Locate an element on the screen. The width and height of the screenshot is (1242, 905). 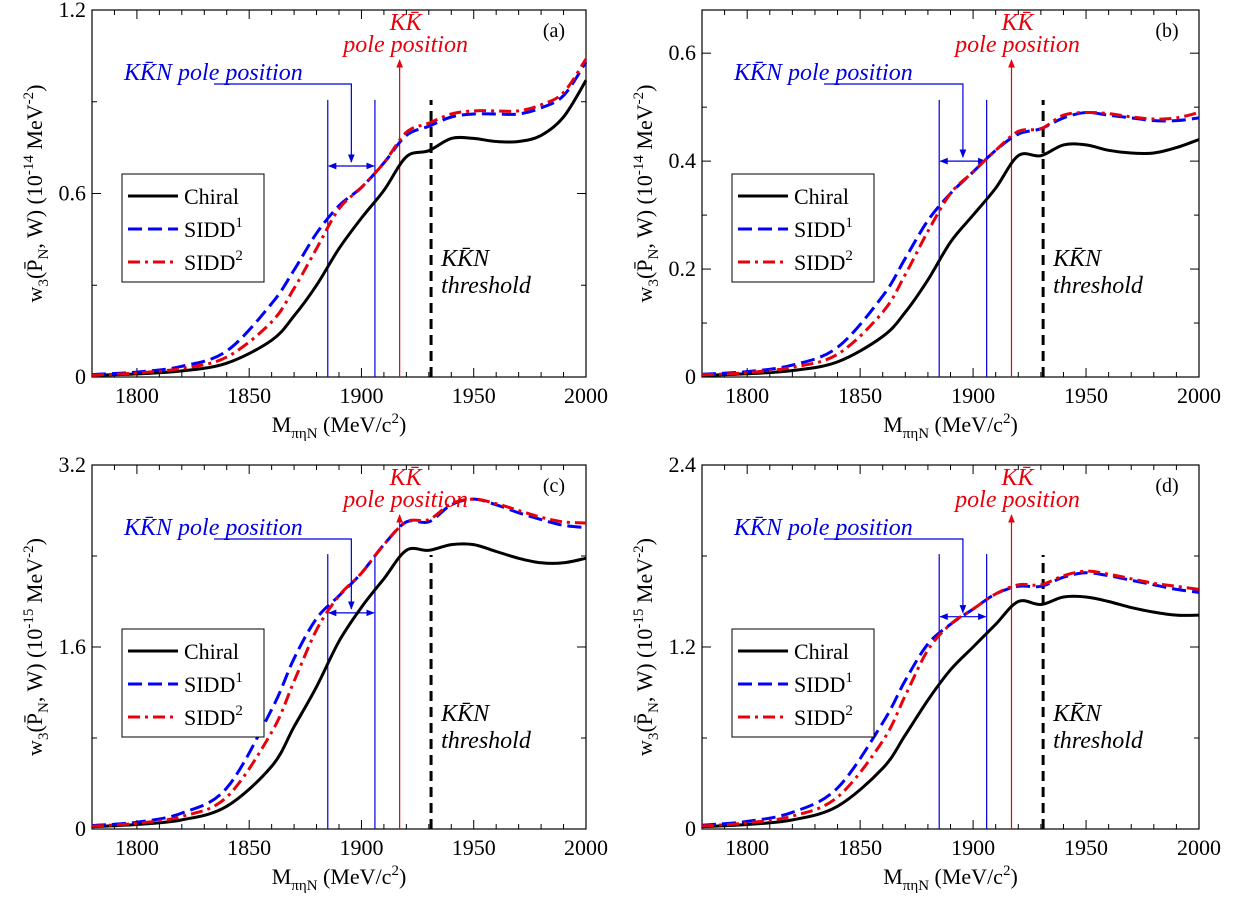
y-tick-label: 0.2 is located at coordinates (683, 268).